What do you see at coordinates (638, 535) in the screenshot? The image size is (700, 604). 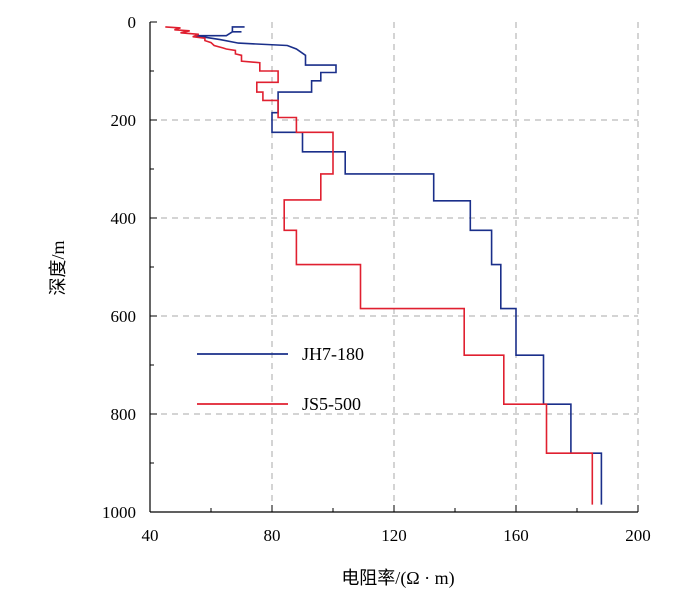 I see `x-tick-label: 200` at bounding box center [638, 535].